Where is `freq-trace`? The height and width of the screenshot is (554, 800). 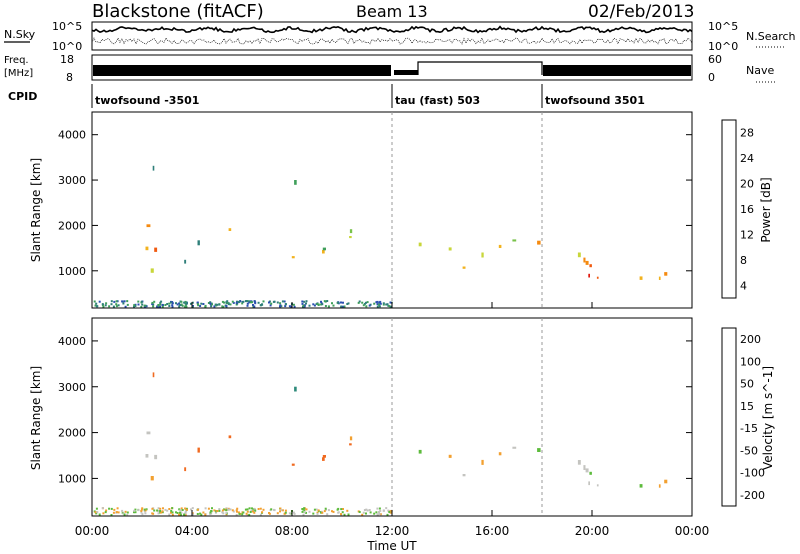
freq-trace is located at coordinates (392, 68).